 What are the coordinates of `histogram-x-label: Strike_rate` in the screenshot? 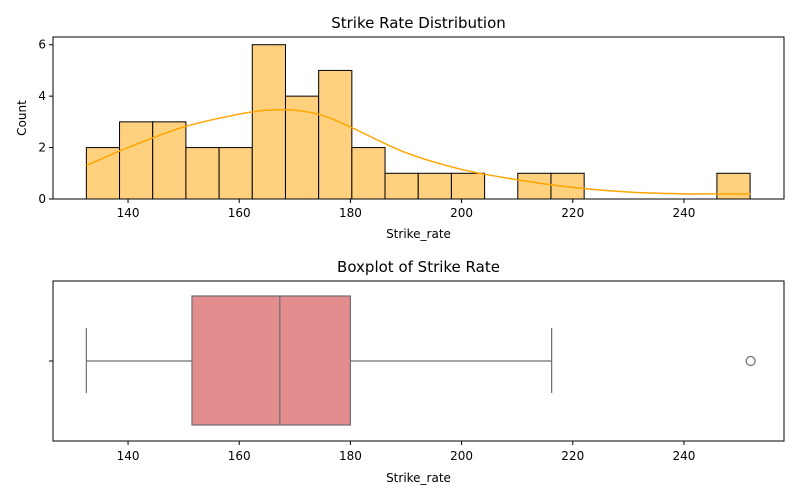 It's located at (418, 234).